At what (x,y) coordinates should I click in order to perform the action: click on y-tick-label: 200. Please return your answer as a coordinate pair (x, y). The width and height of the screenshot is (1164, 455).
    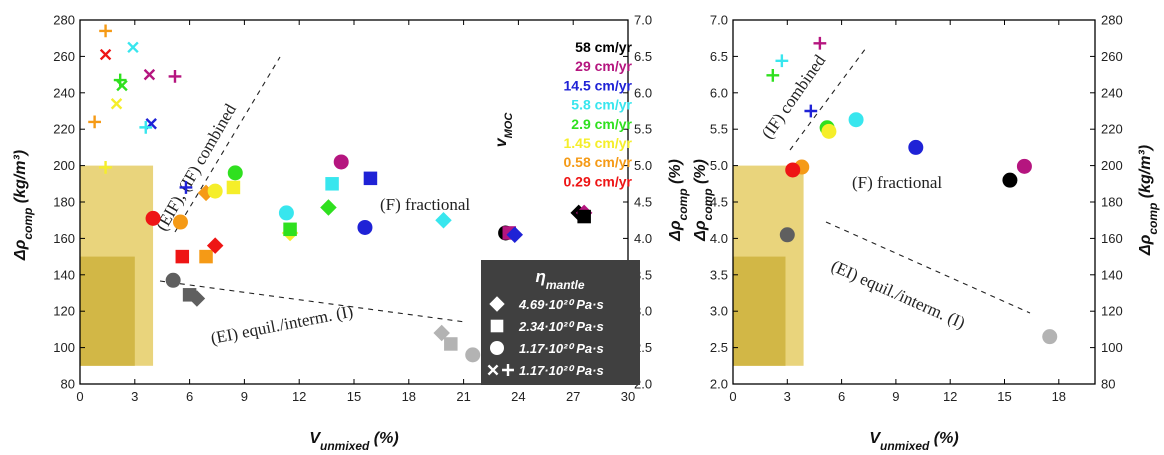
    Looking at the image, I should click on (64, 165).